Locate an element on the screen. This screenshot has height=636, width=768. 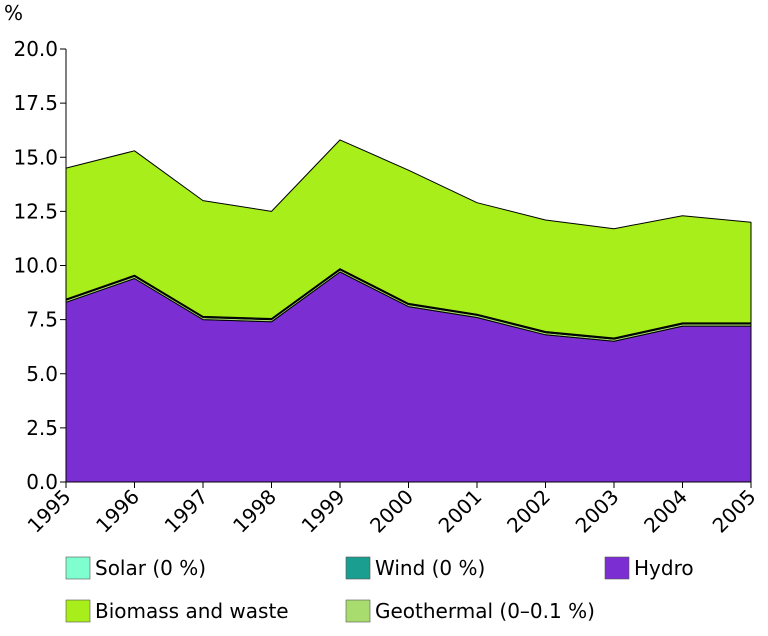
x-tick-label: 2000 is located at coordinates (391, 511).